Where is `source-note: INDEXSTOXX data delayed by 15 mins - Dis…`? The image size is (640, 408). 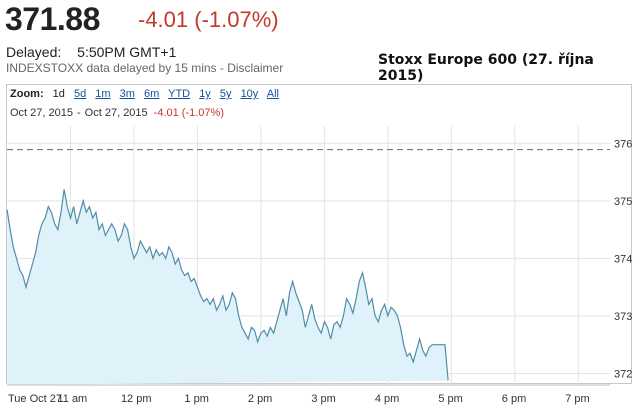
source-note: INDEXSTOXX data delayed by 15 mins - Dis… is located at coordinates (144, 68).